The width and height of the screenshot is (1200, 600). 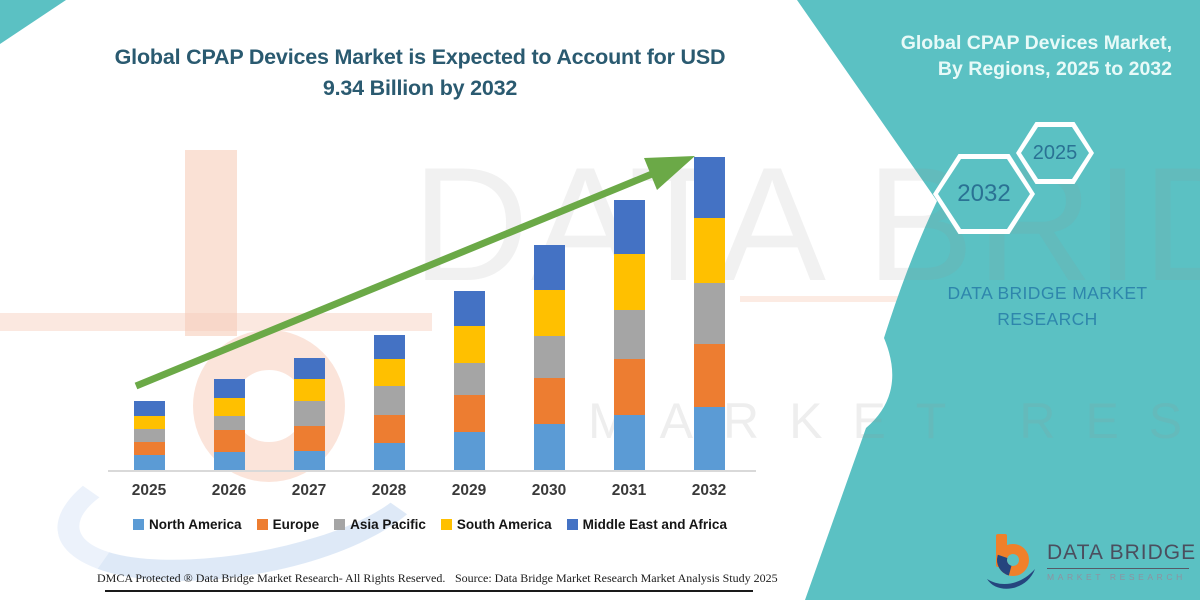 What do you see at coordinates (984, 193) in the screenshot?
I see `hexagon-2032-label: 2032` at bounding box center [984, 193].